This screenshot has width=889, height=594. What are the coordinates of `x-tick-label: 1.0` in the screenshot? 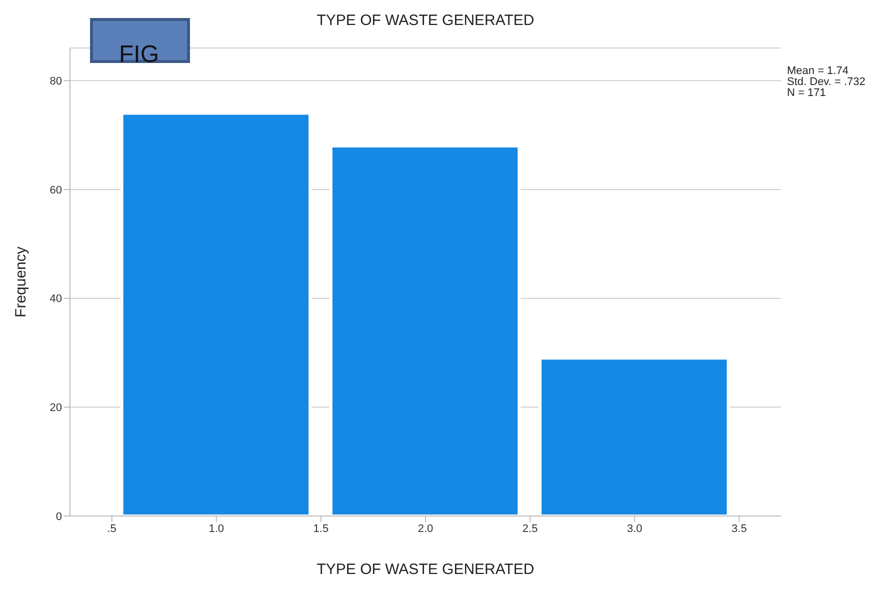 It's located at (216, 528).